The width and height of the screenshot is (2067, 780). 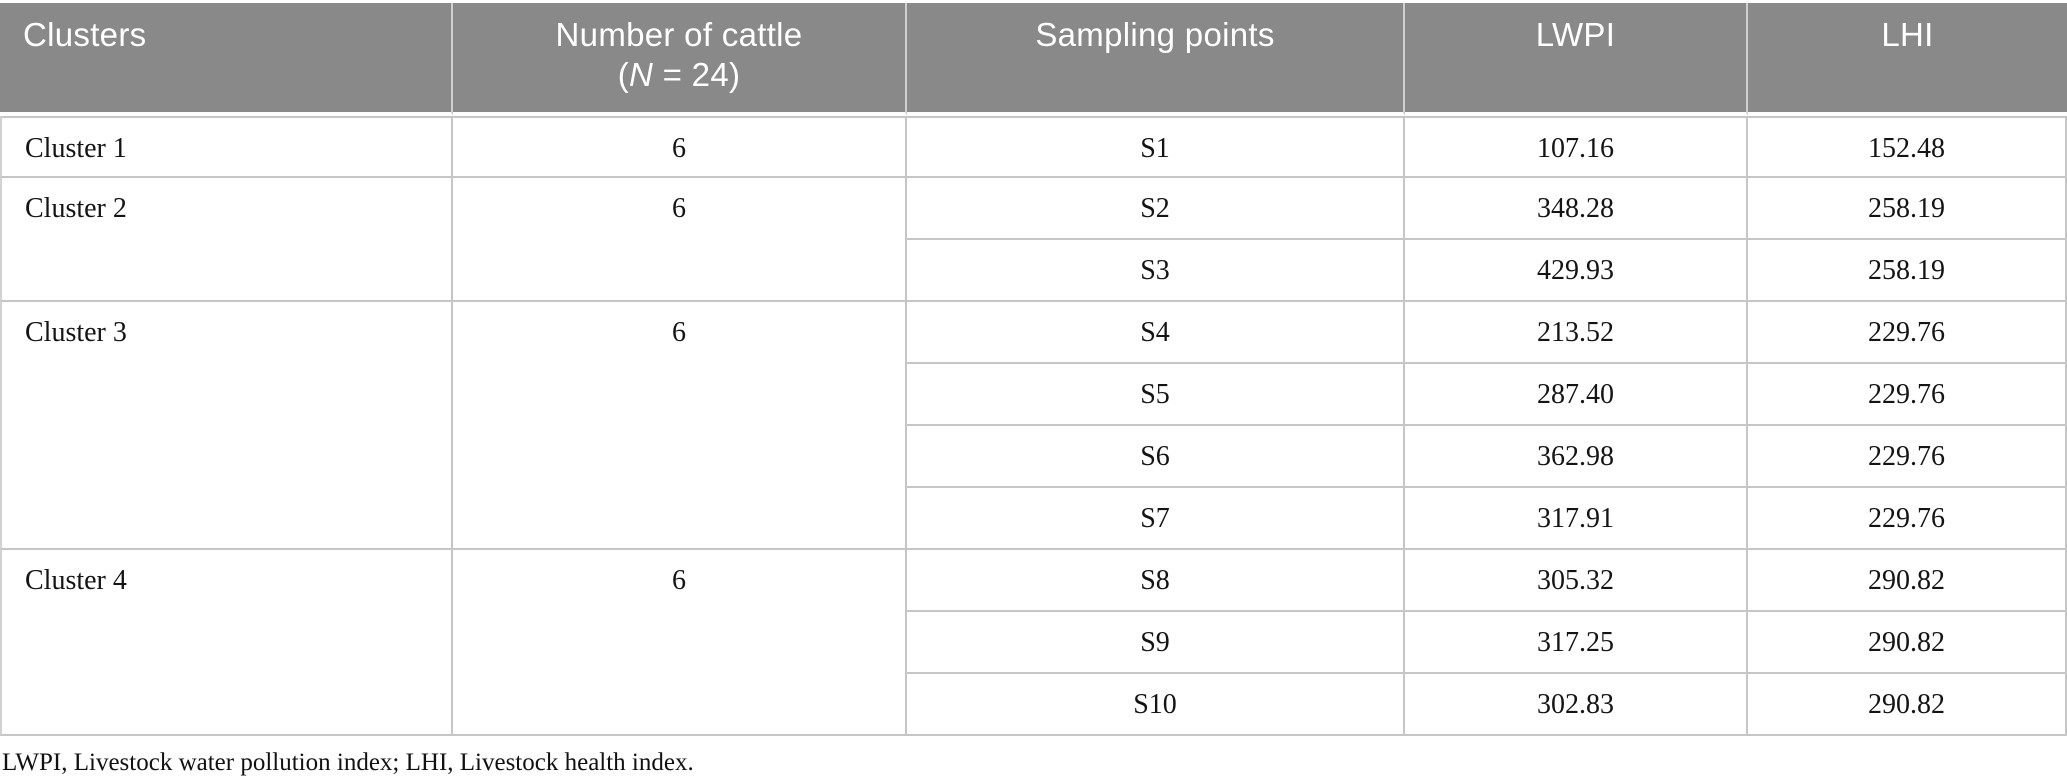 I want to click on lwpi-value-cell: 302.83, so click(x=1576, y=705).